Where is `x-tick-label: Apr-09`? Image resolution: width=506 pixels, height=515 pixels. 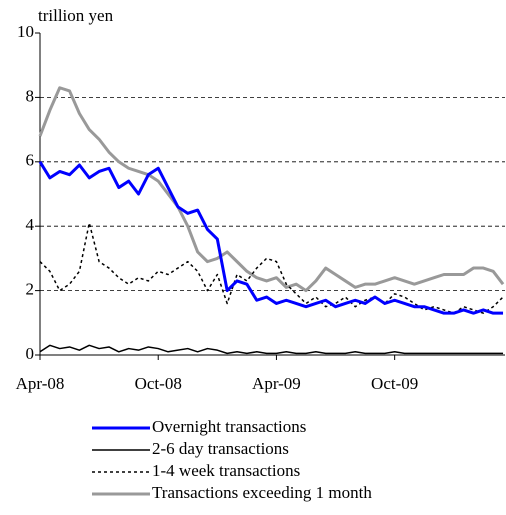
x-tick-label: Apr-09 is located at coordinates (276, 383).